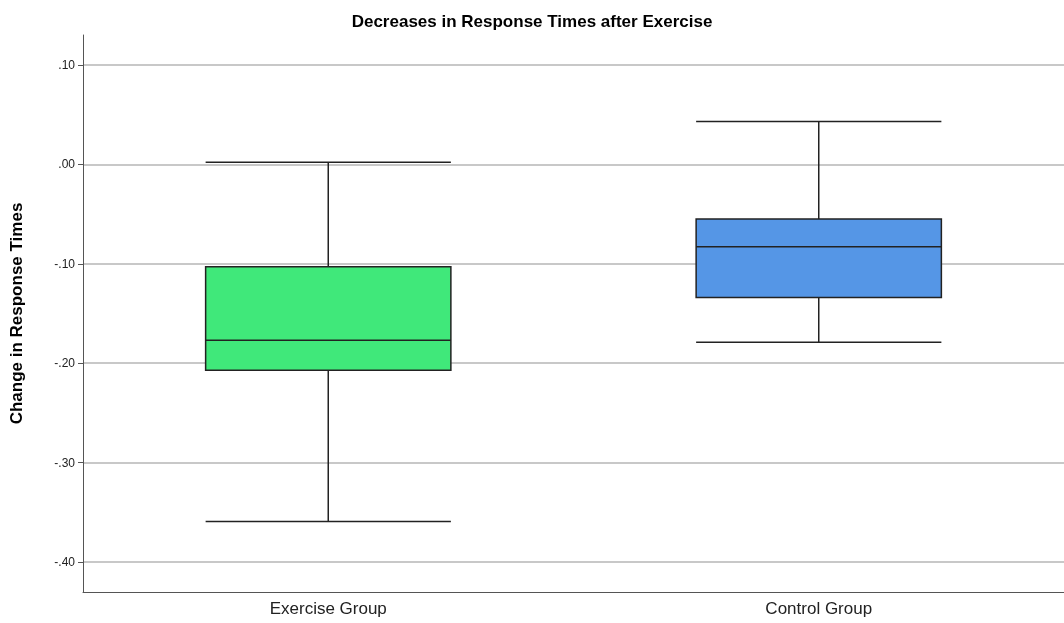 The image size is (1064, 623). What do you see at coordinates (65, 562) in the screenshot?
I see `y-tick-label: -.40` at bounding box center [65, 562].